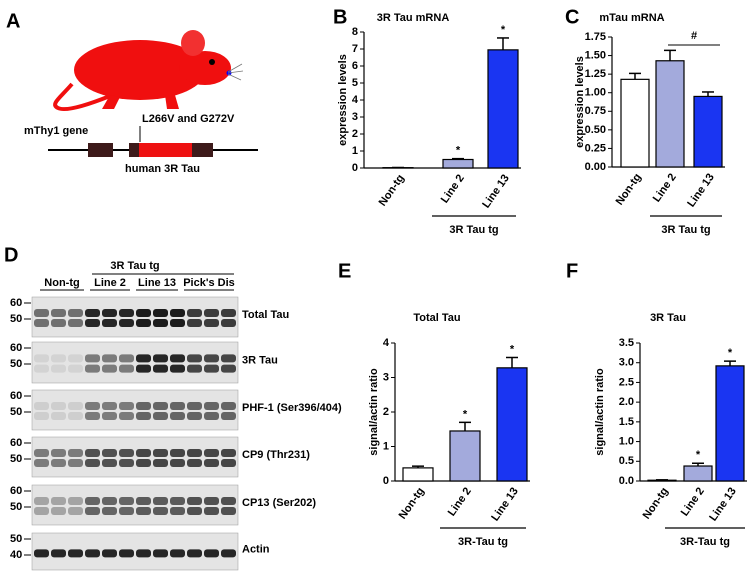 The height and width of the screenshot is (586, 749). Describe the element at coordinates (595, 111) in the screenshot. I see `y-tick-label: 0.75` at that location.